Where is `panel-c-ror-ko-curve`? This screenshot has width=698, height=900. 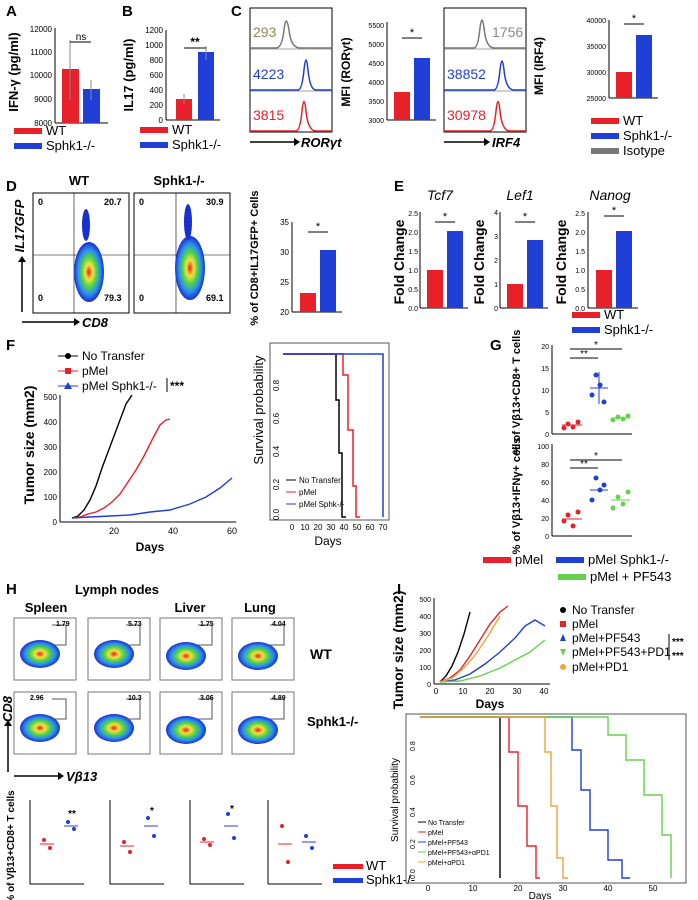
panel-c-ror-ko-curve is located at coordinates (291, 75).